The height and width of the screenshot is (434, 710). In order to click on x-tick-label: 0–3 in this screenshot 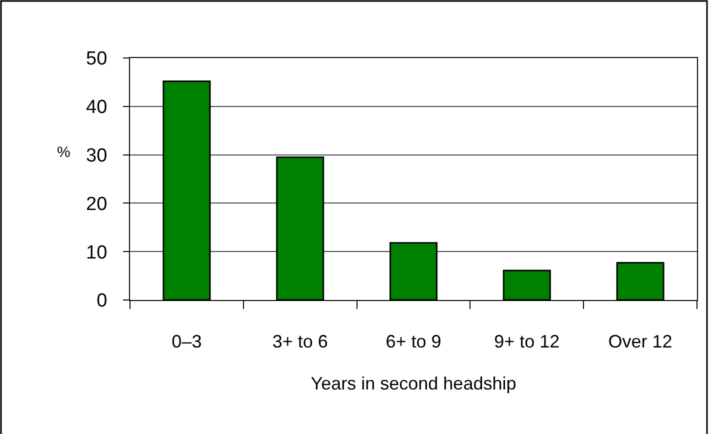, I will do `click(187, 342)`.